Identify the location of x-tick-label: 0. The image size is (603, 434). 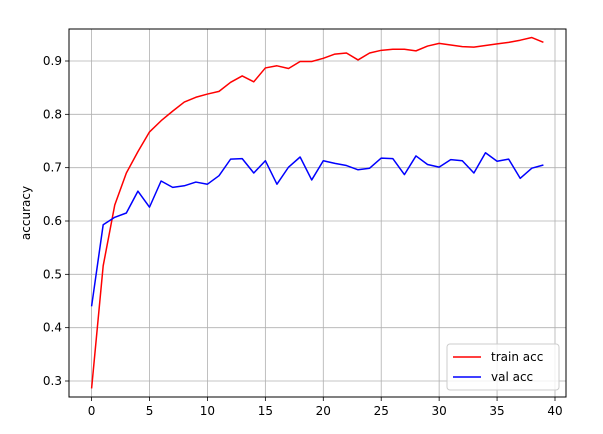
(92, 411).